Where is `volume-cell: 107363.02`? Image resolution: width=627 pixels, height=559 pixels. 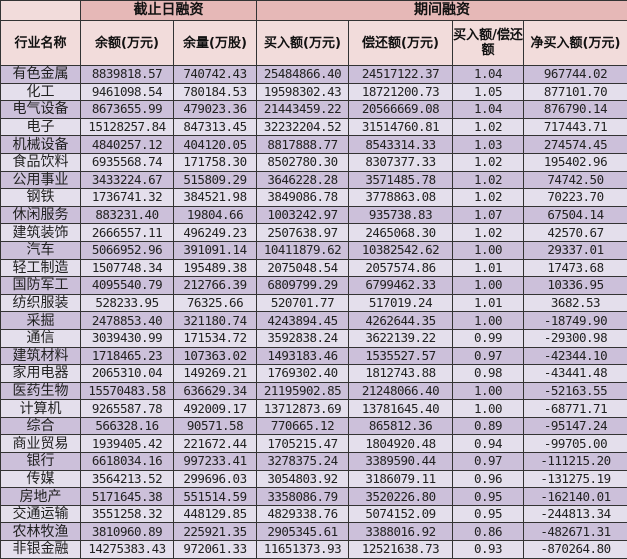
volume-cell: 107363.02 is located at coordinates (215, 356).